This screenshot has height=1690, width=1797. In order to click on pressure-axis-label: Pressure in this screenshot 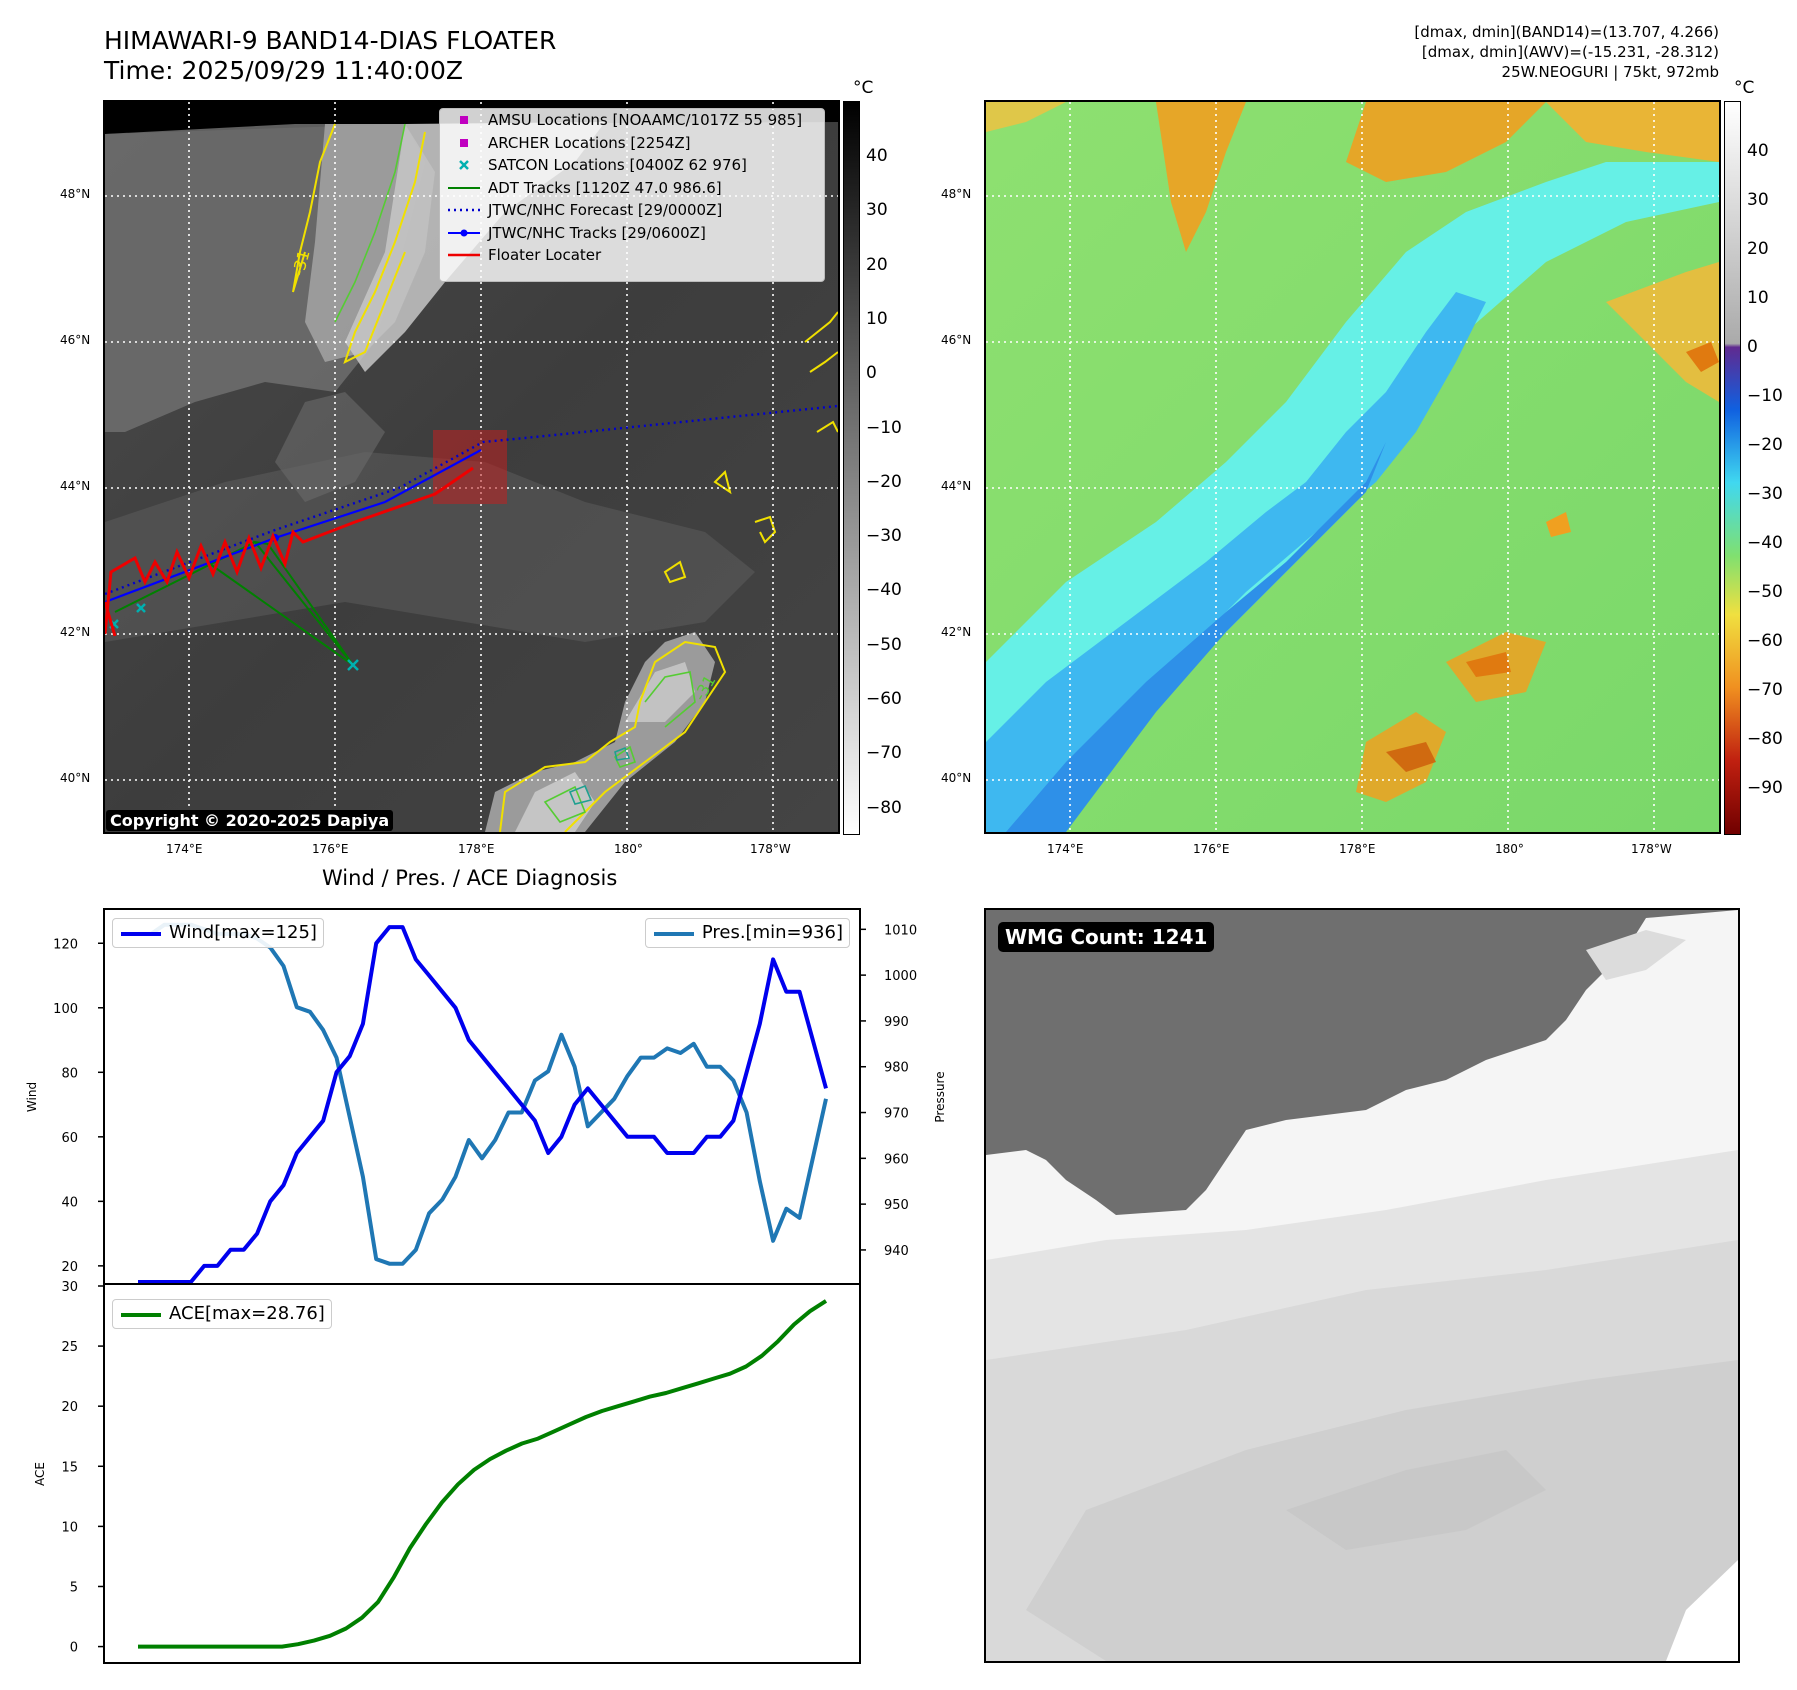, I will do `click(940, 1096)`.